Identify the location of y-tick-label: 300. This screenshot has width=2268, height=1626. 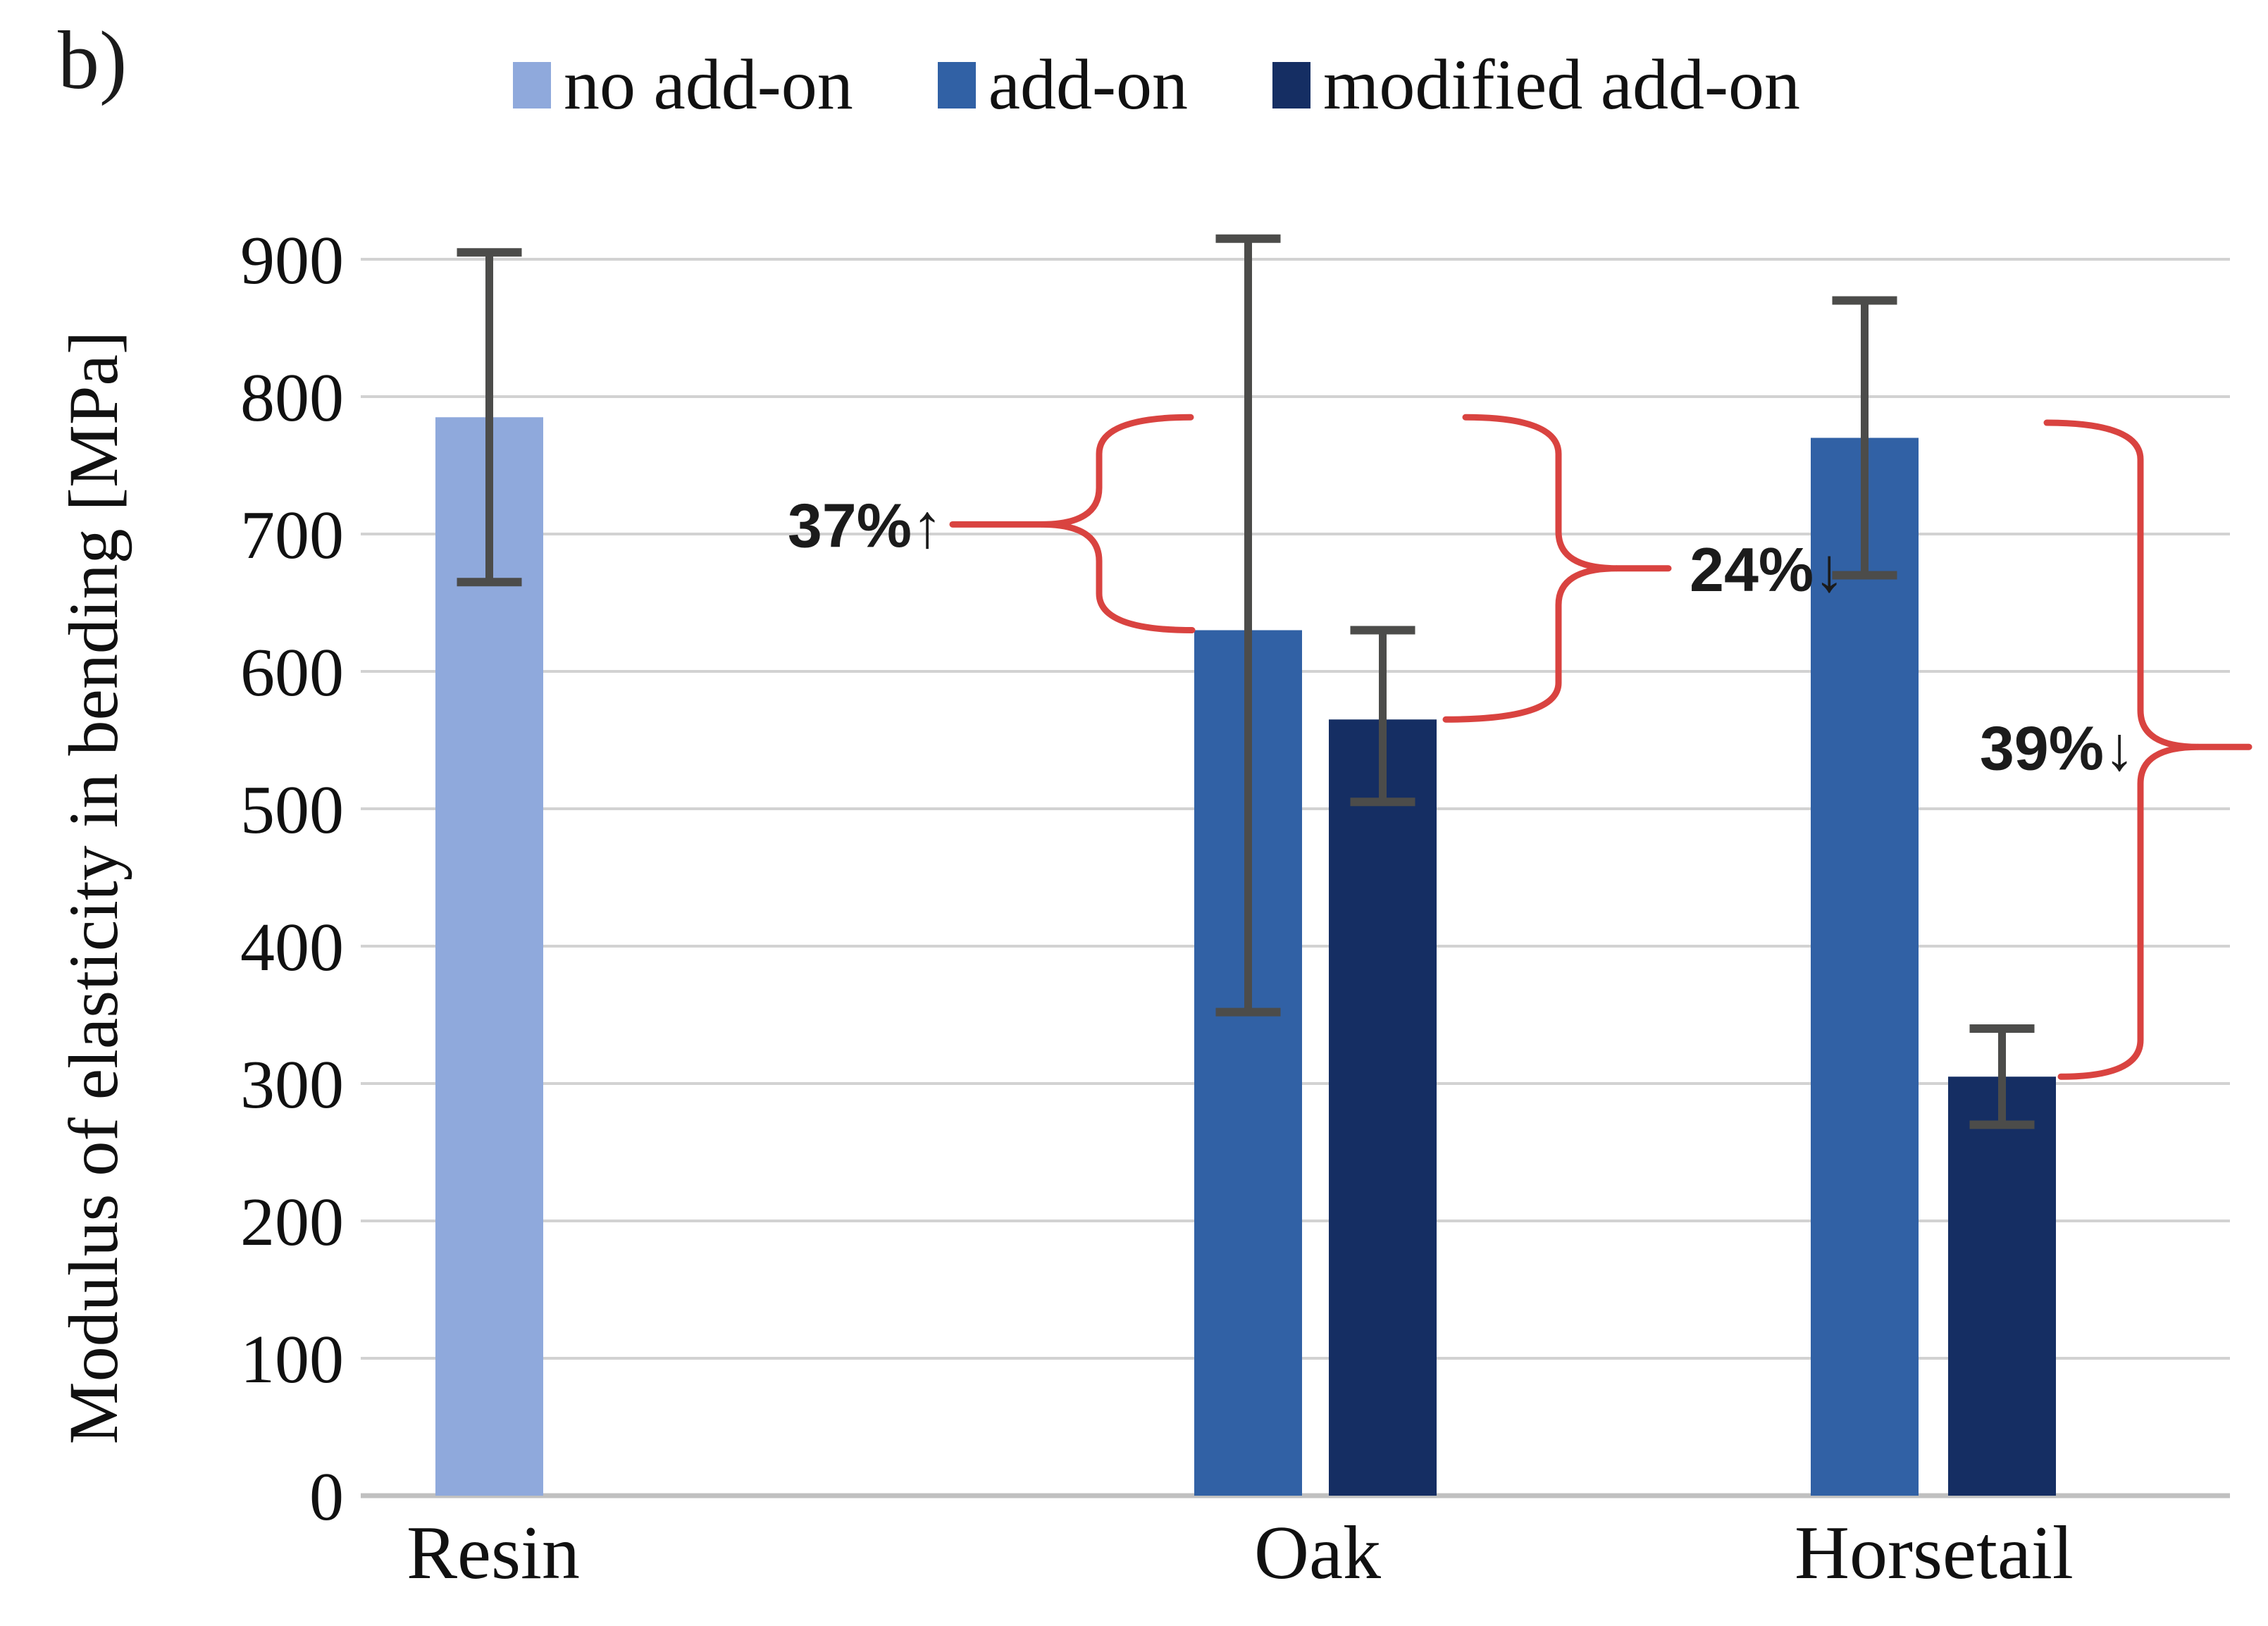
(292, 1085).